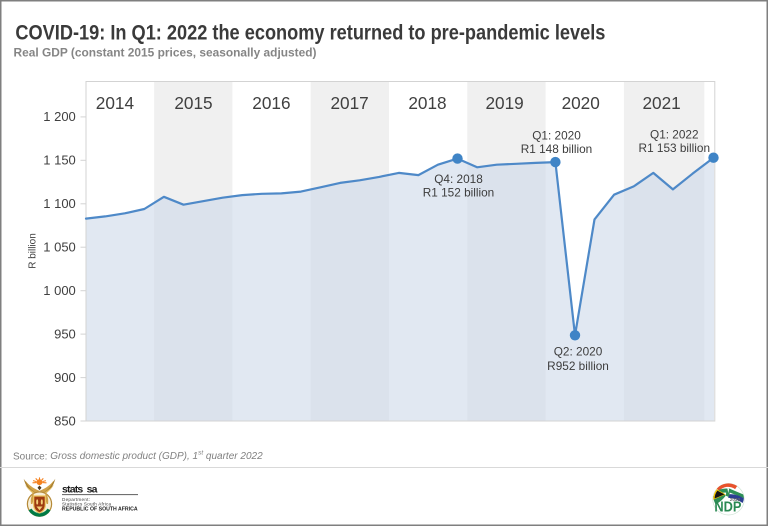 The image size is (768, 526). Describe the element at coordinates (59, 203) in the screenshot. I see `svg-text: 1 100` at that location.